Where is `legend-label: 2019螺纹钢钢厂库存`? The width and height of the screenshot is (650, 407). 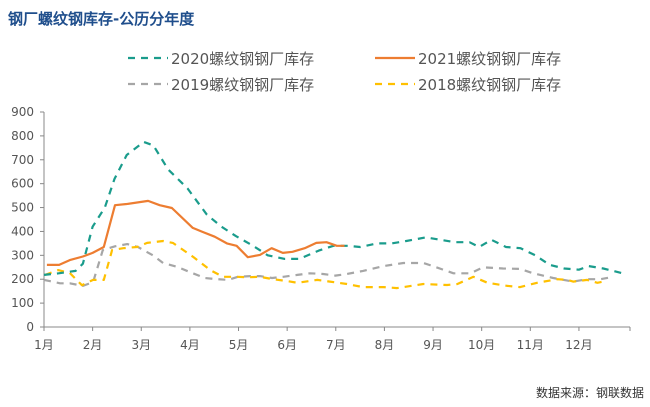 legend-label: 2019螺纹钢钢厂库存 is located at coordinates (242, 85).